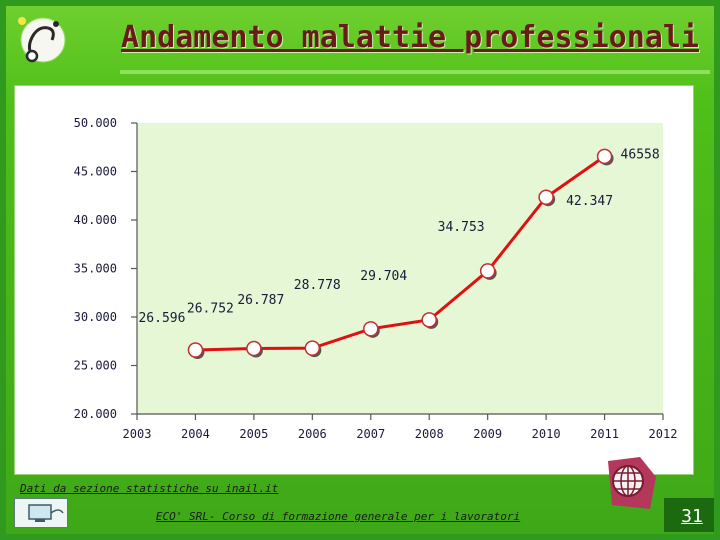 This screenshot has width=720, height=540. What do you see at coordinates (42, 40) in the screenshot?
I see `stethoscope-icon` at bounding box center [42, 40].